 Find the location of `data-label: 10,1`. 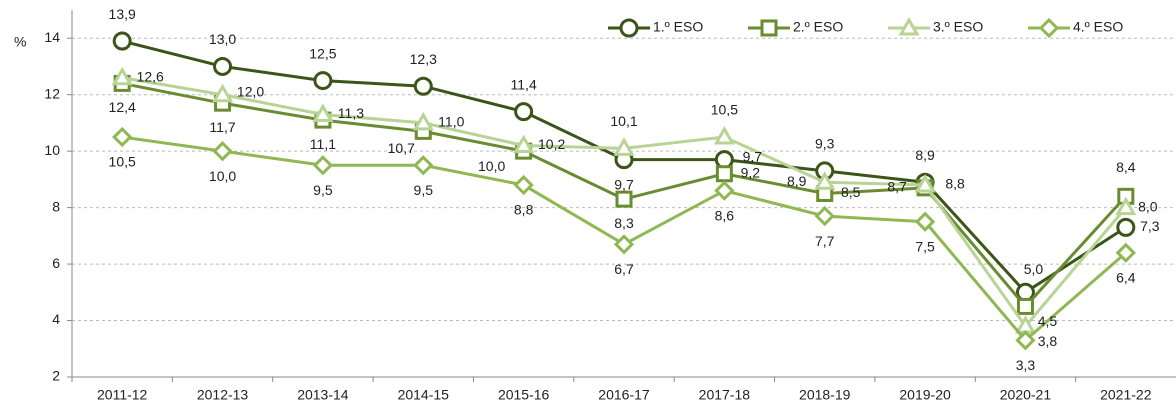

data-label: 10,1 is located at coordinates (623, 121).